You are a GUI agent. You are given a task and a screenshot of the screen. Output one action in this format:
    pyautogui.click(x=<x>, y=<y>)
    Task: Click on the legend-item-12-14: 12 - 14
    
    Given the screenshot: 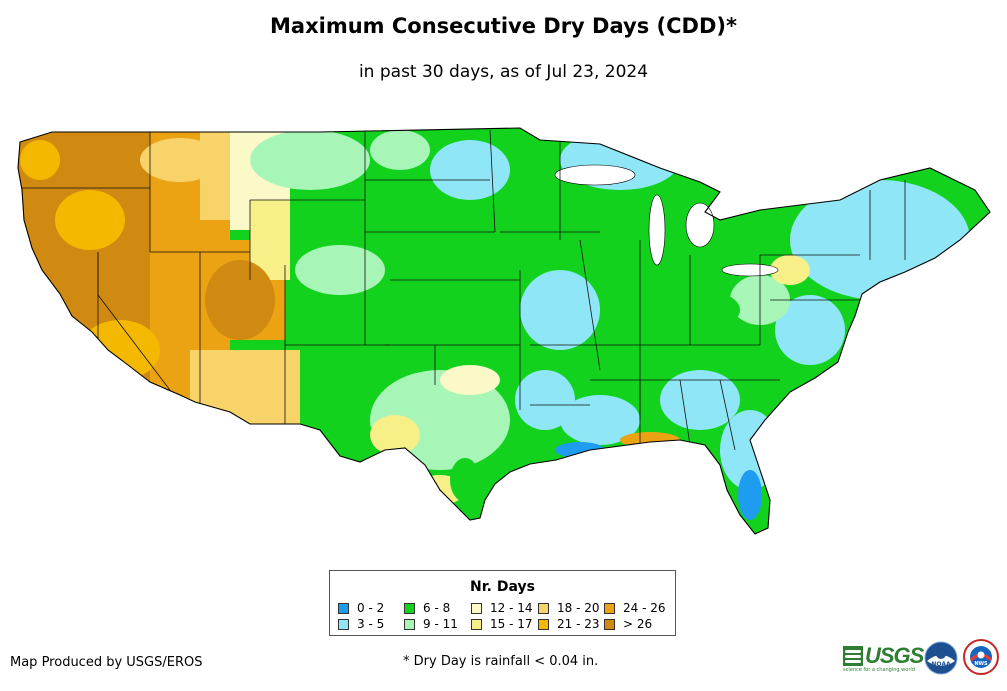 What is the action you would take?
    pyautogui.click(x=502, y=608)
    